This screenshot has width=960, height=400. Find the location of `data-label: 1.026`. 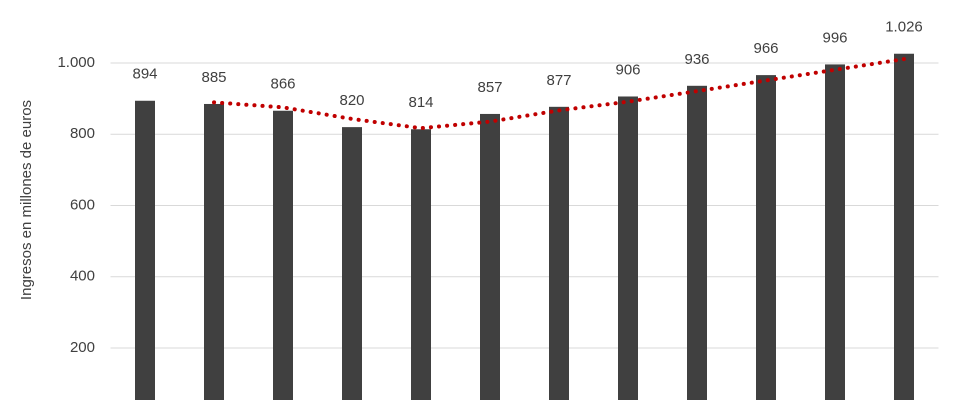

data-label: 1.026 is located at coordinates (904, 27).